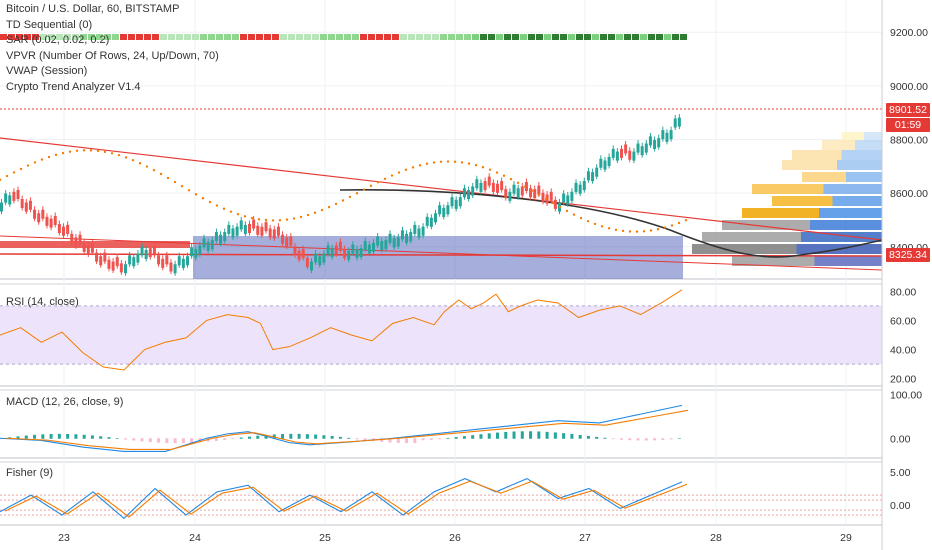 This screenshot has height=550, width=932. I want to click on rsi-pane, so click(441, 330).